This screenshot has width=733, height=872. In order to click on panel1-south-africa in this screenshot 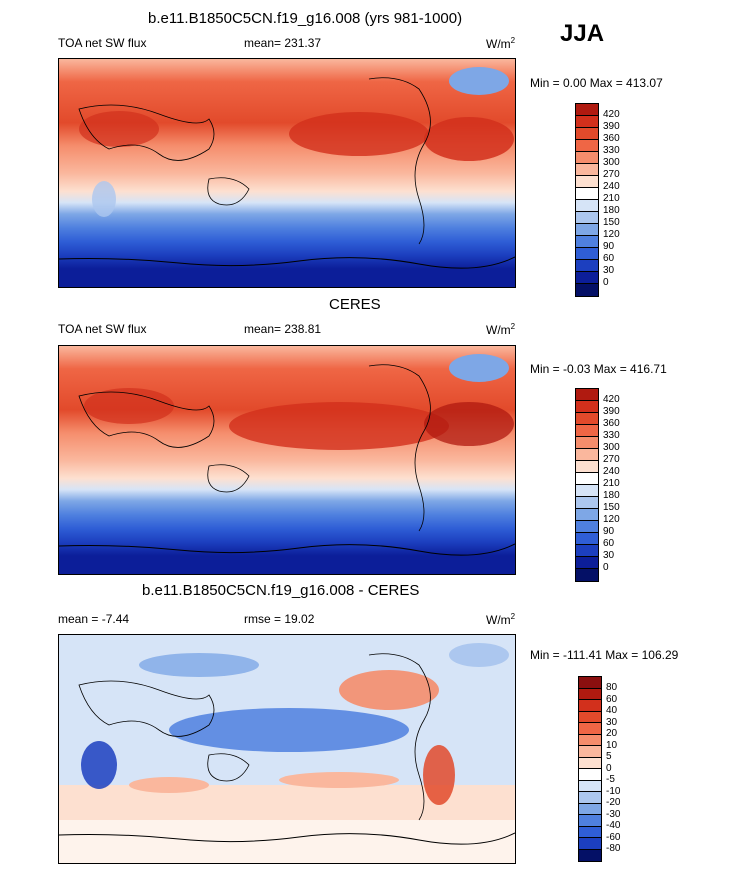, I will do `click(104, 199)`.